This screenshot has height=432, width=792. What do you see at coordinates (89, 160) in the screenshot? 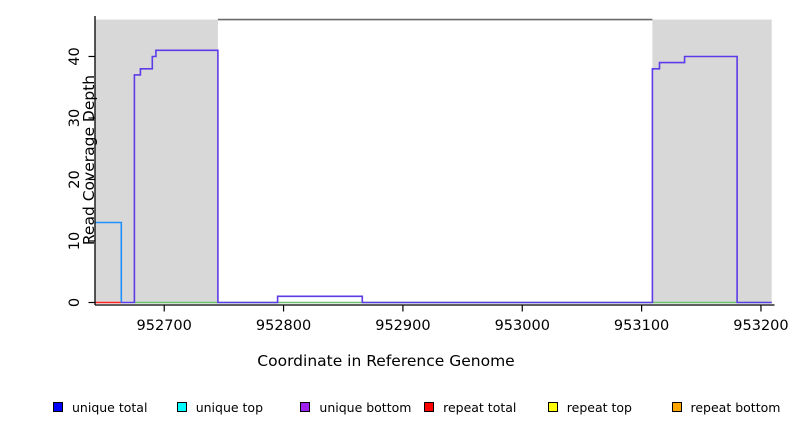
I see `y-axis-title: Read Coverage Depth` at bounding box center [89, 160].